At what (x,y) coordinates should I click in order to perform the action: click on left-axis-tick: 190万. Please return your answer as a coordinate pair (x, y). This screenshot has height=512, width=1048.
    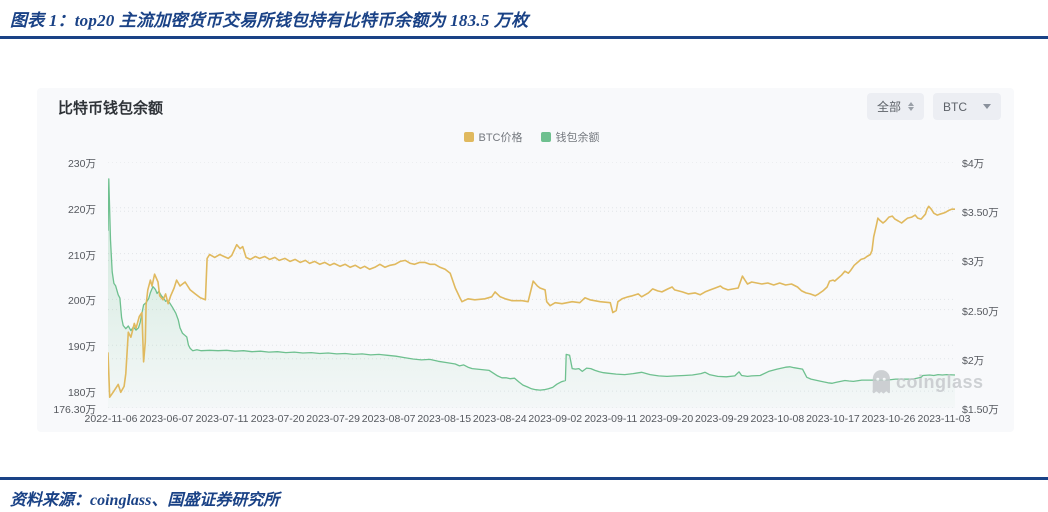
    Looking at the image, I should click on (81, 347).